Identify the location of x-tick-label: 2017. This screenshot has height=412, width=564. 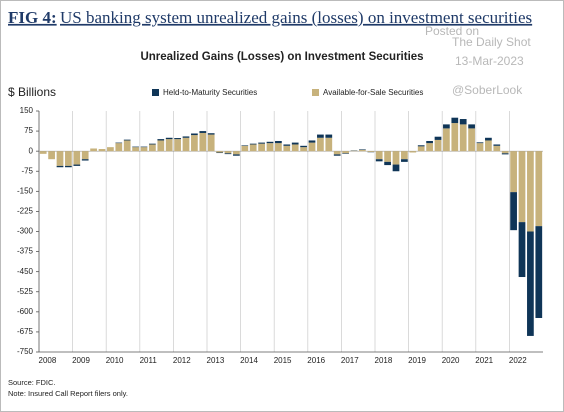
(350, 360).